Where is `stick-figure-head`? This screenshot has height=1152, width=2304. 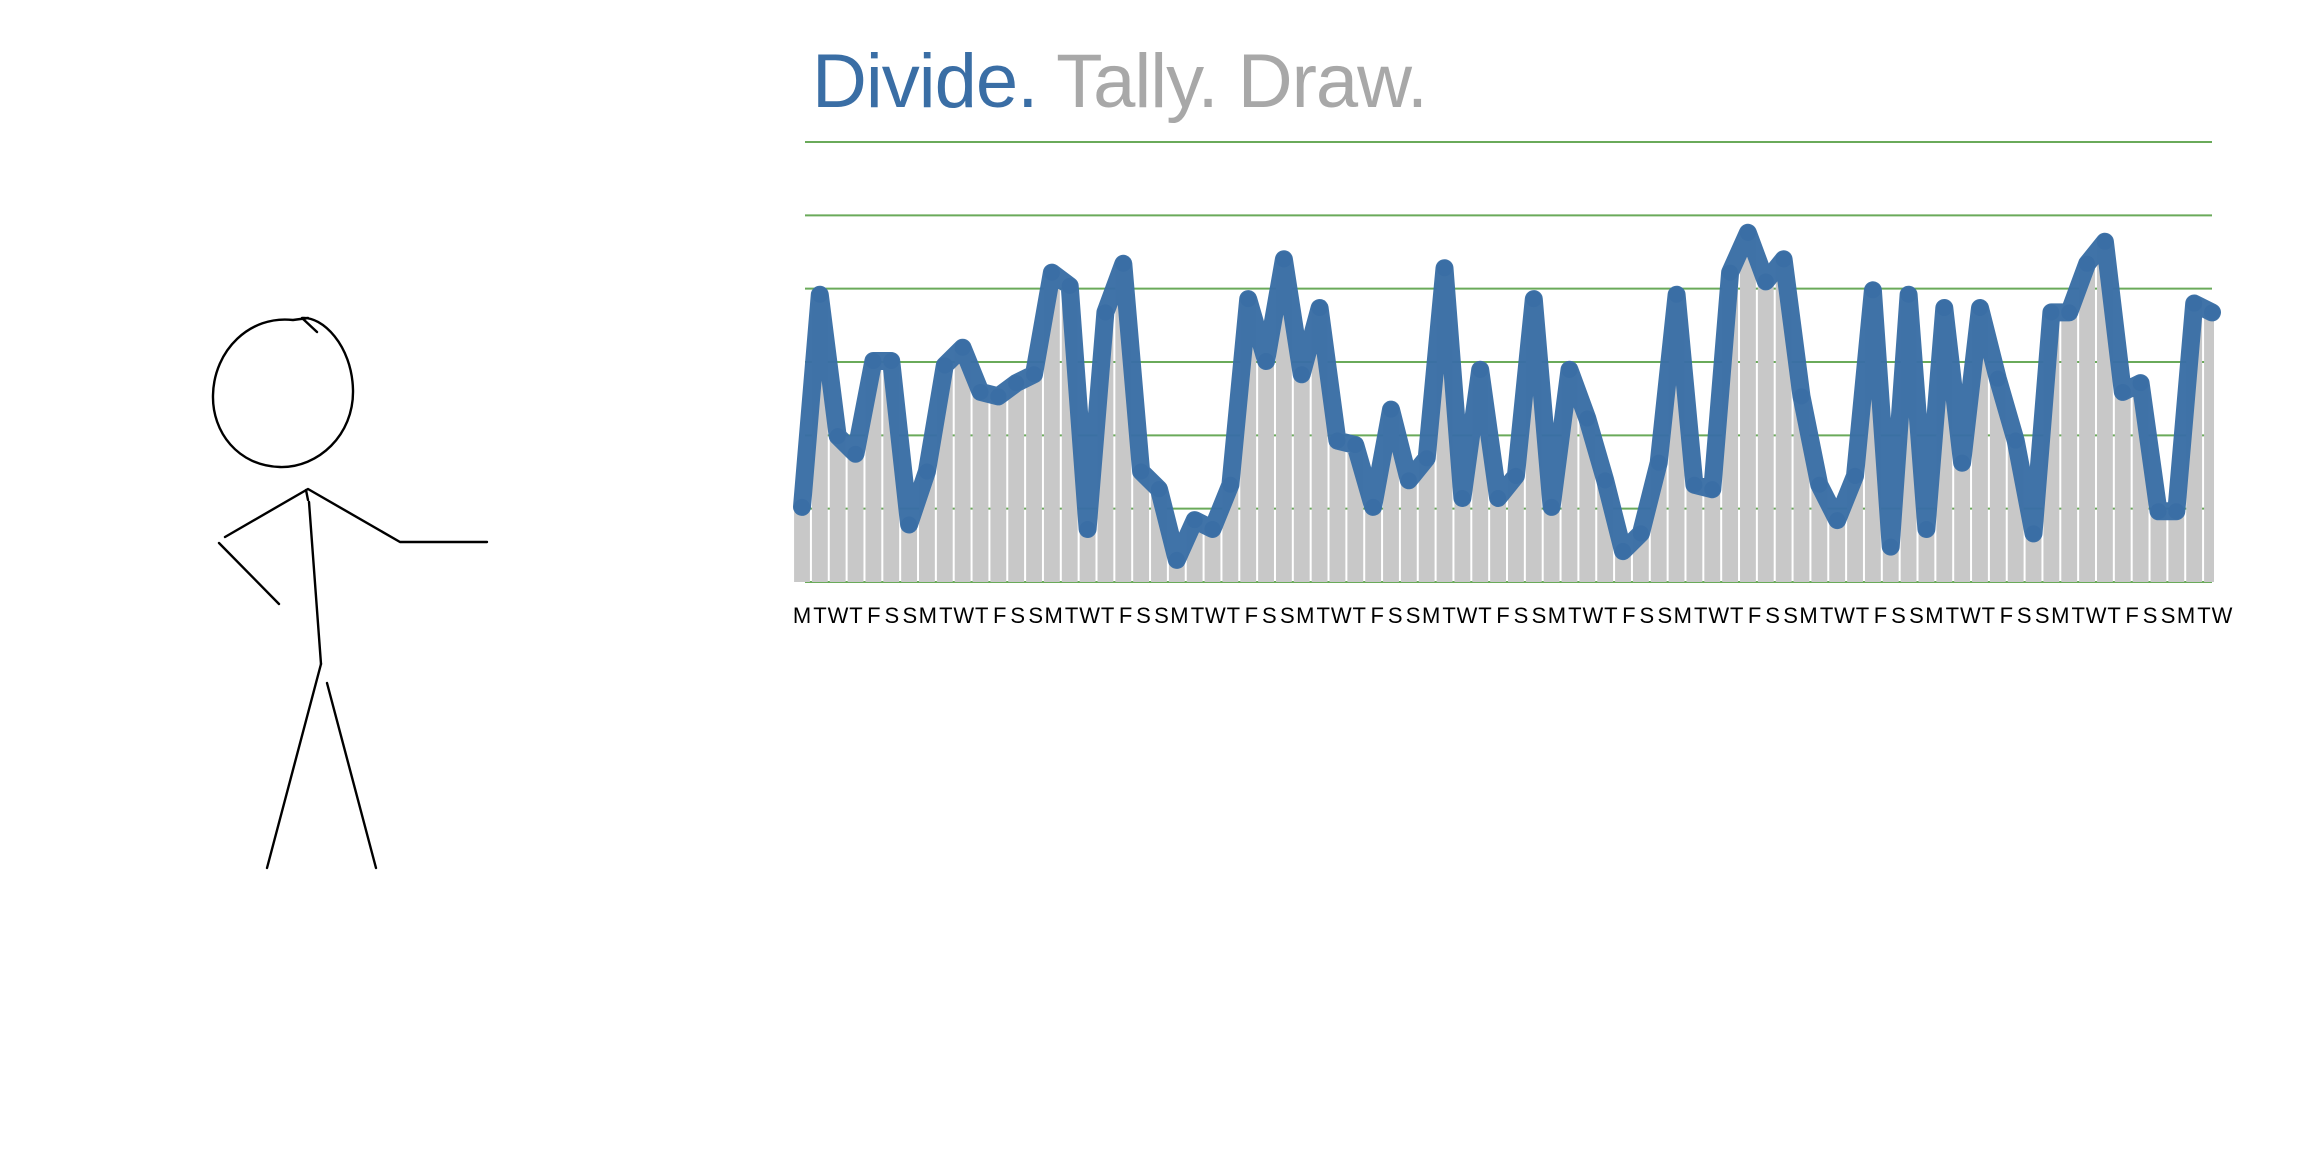
stick-figure-head is located at coordinates (283, 392).